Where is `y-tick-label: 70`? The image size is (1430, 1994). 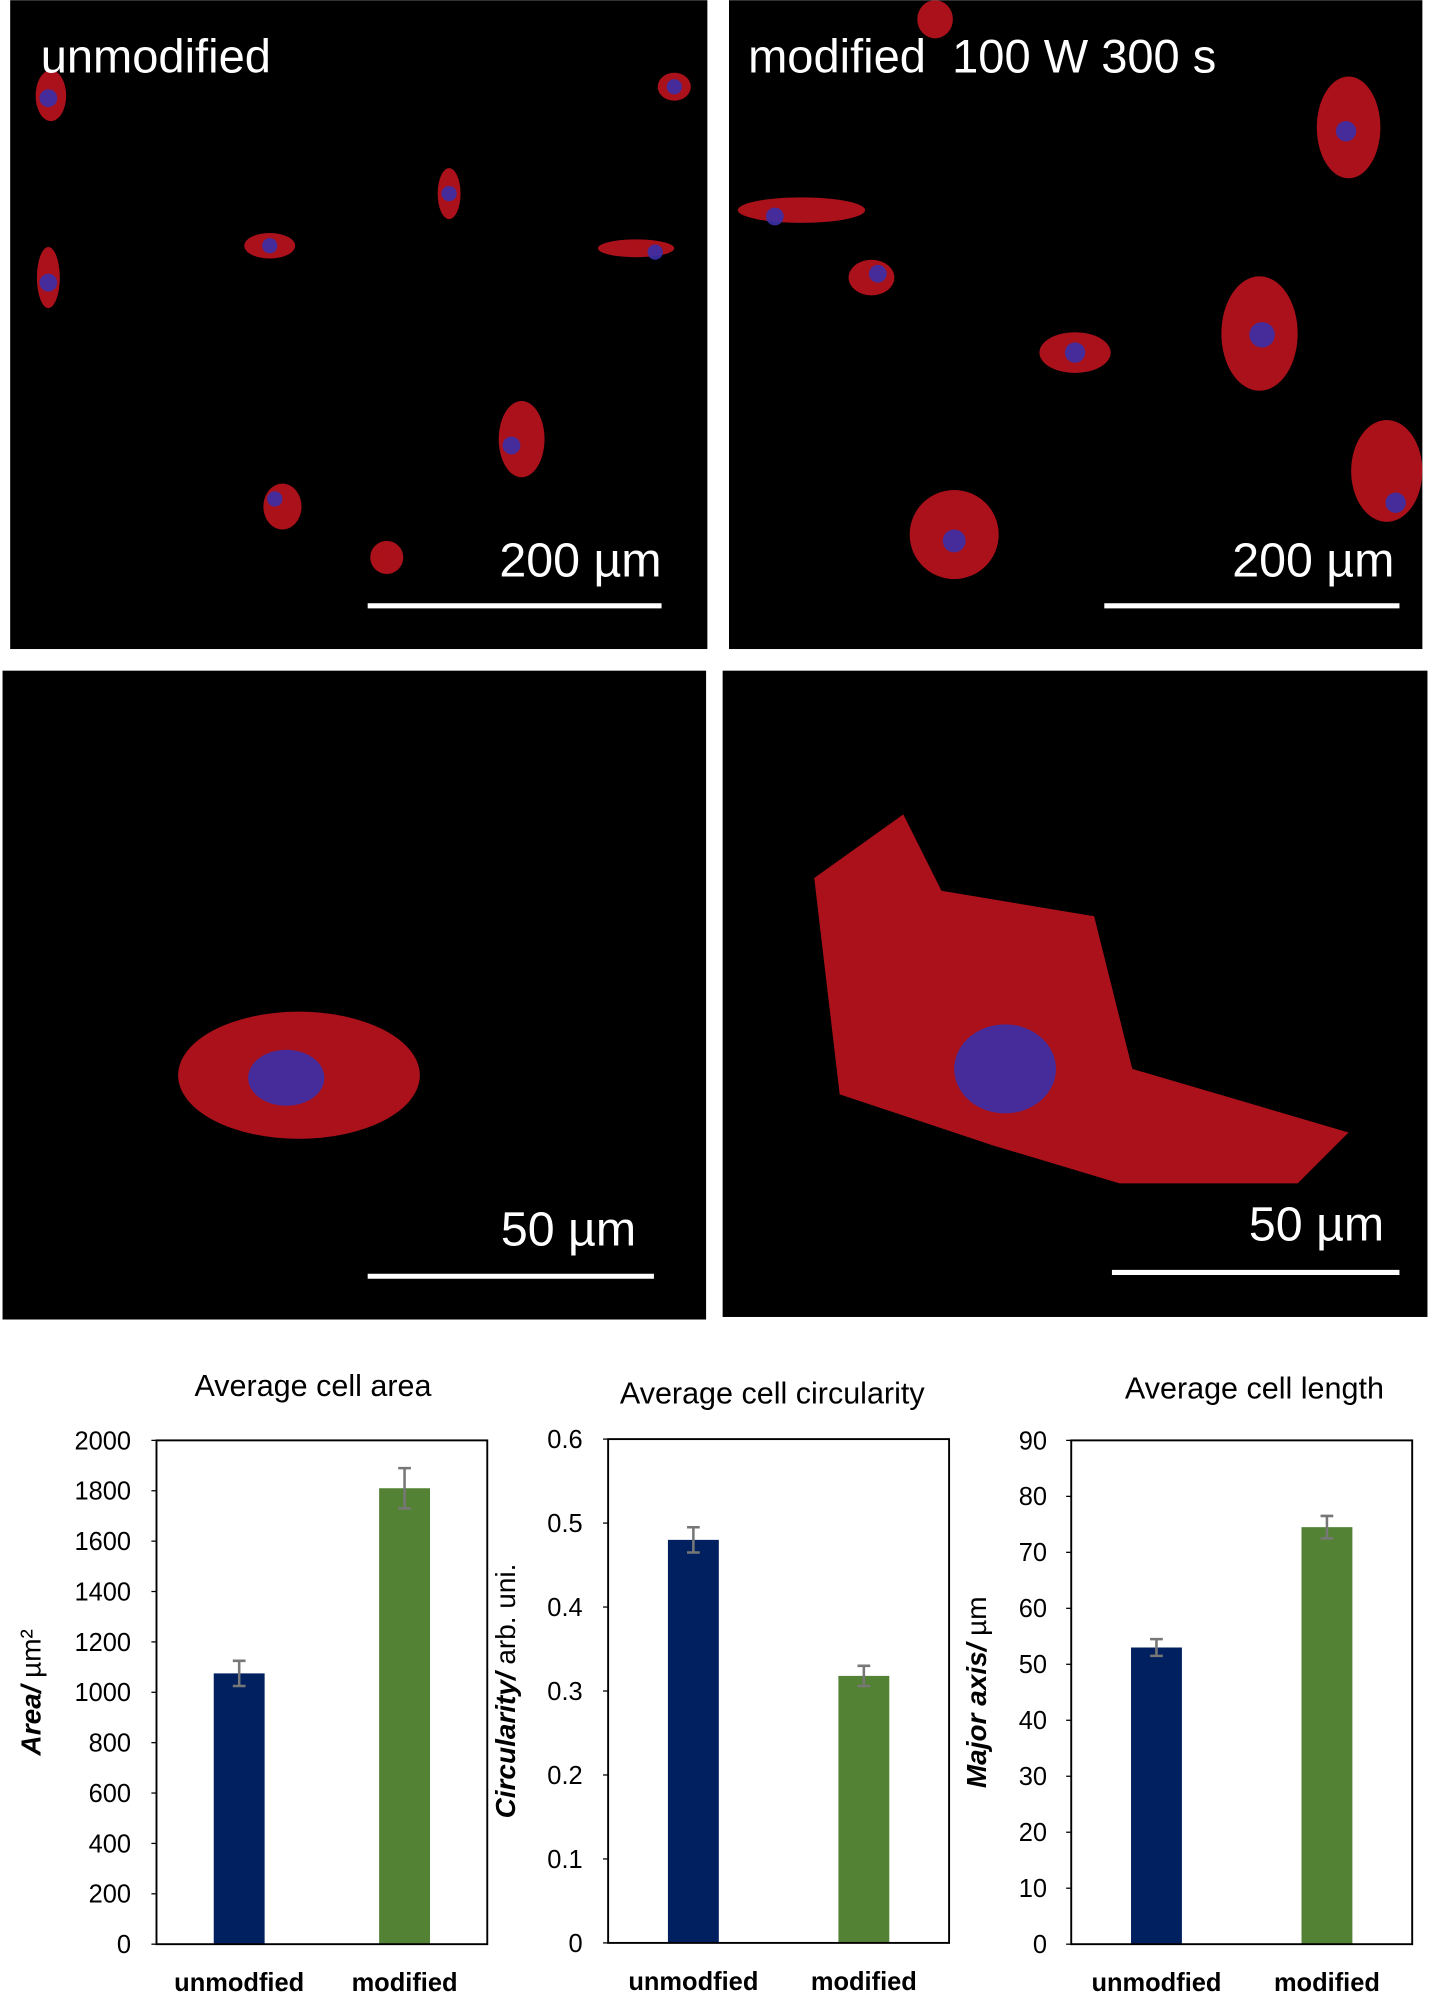 y-tick-label: 70 is located at coordinates (1033, 1553).